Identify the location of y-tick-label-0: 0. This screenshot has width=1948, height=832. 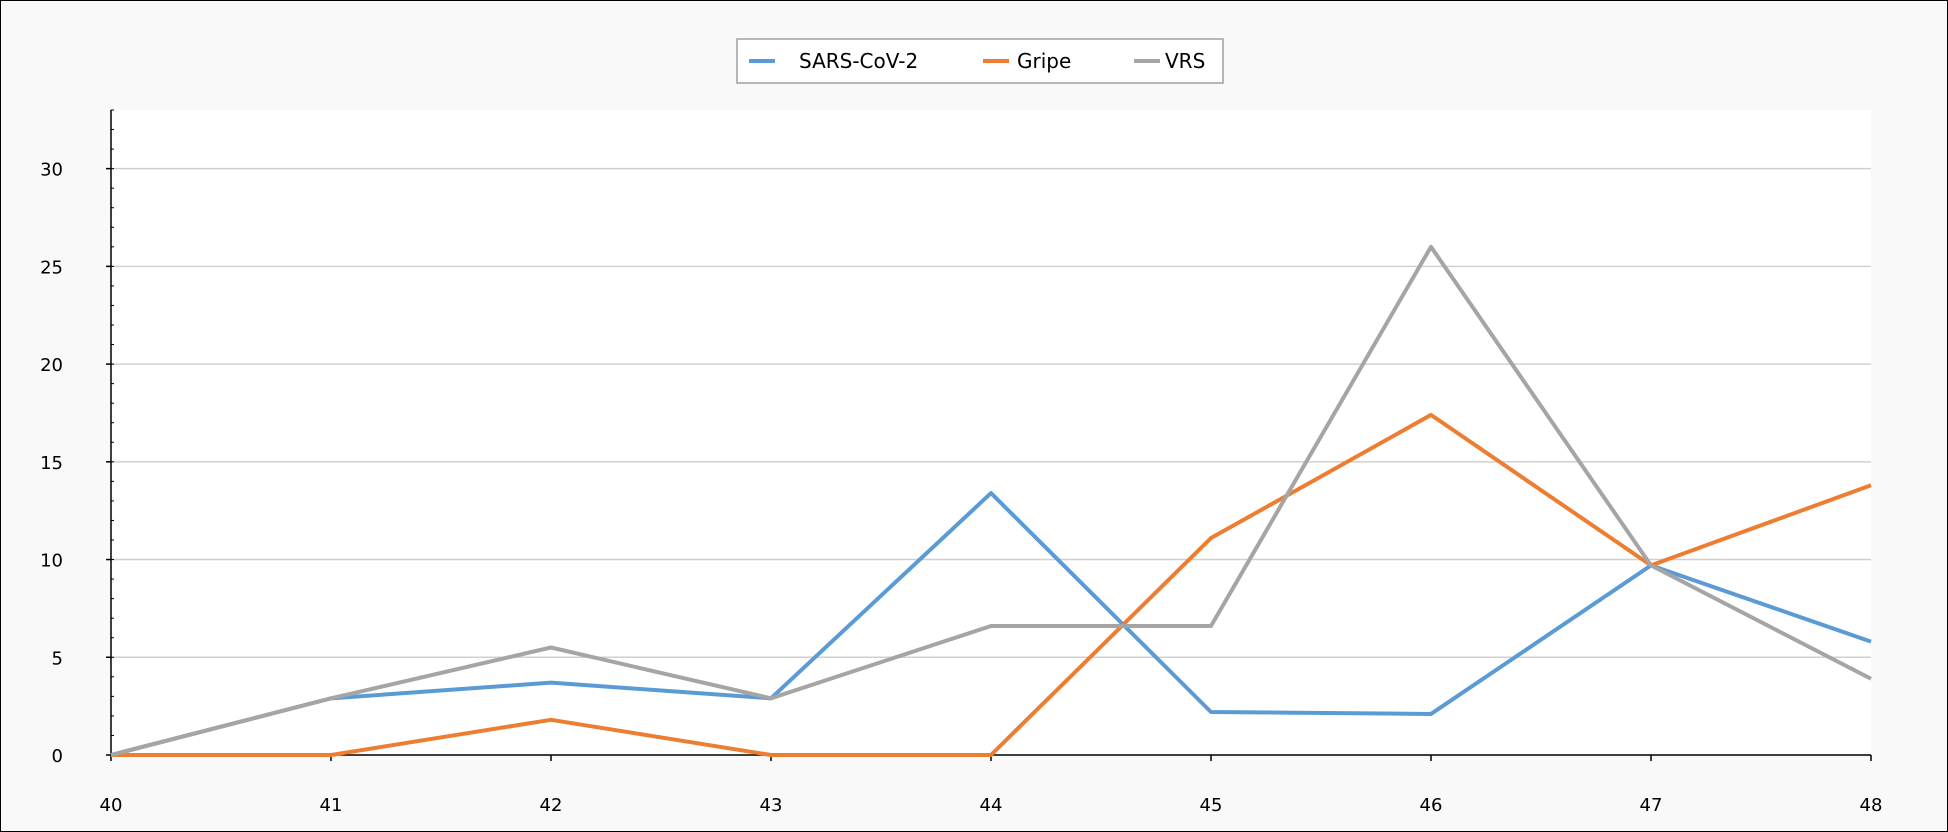
(57, 756).